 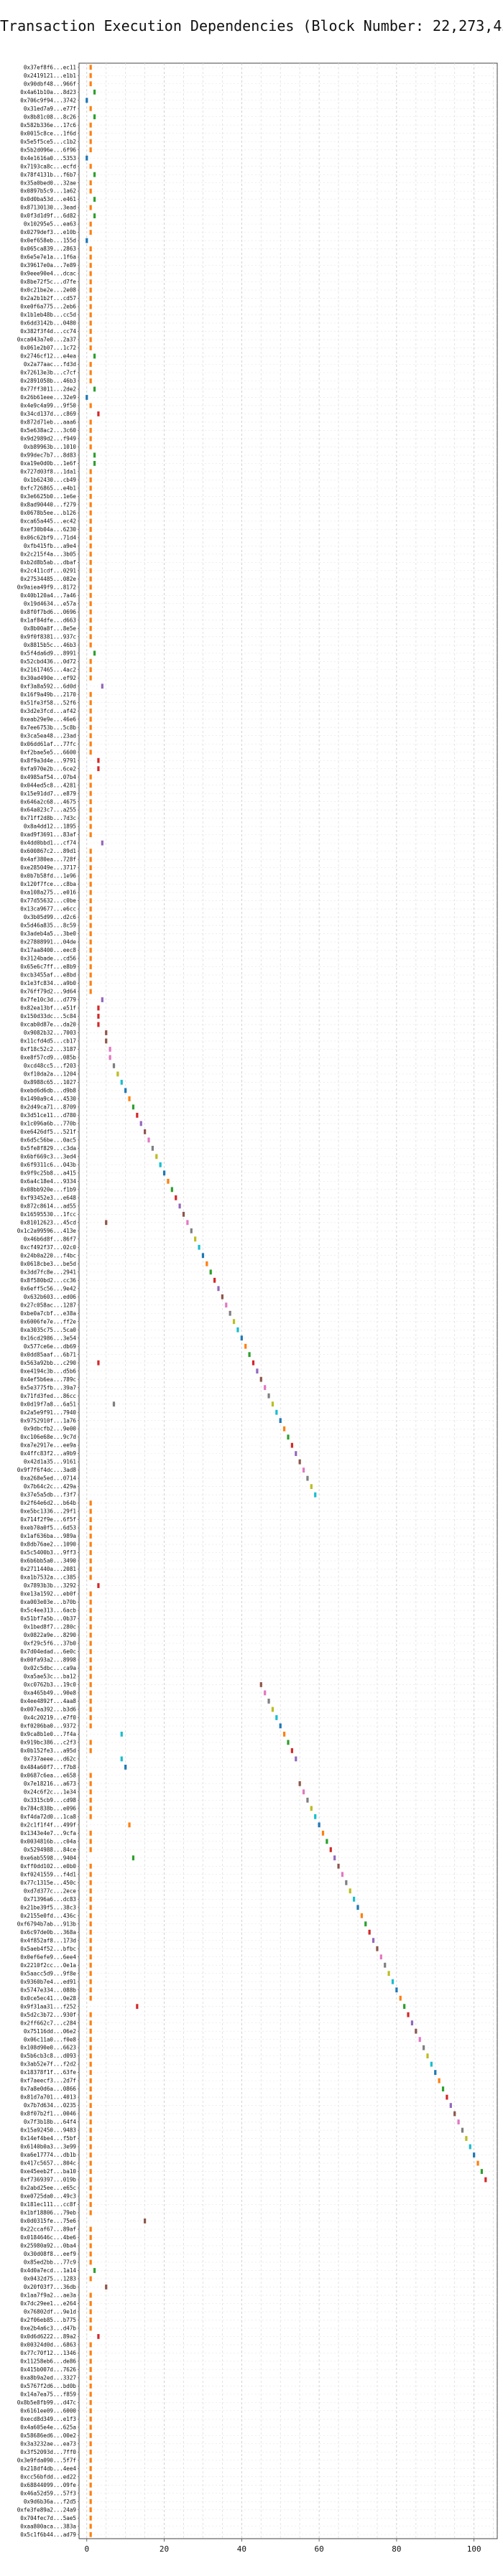 What do you see at coordinates (48, 860) in the screenshot?
I see `tx-label: 0x4af380ea...728f` at bounding box center [48, 860].